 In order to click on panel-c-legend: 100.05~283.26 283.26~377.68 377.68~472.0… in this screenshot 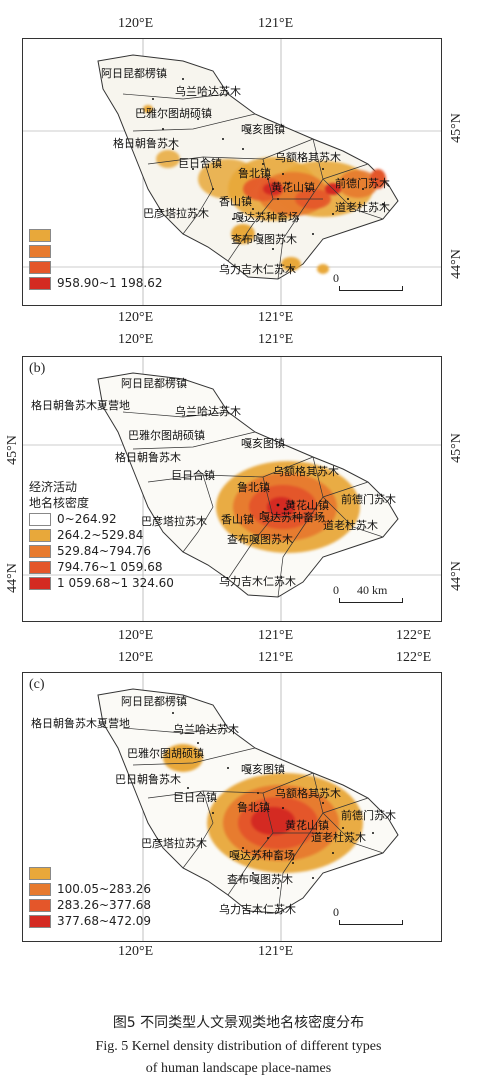, I will do `click(90, 897)`.